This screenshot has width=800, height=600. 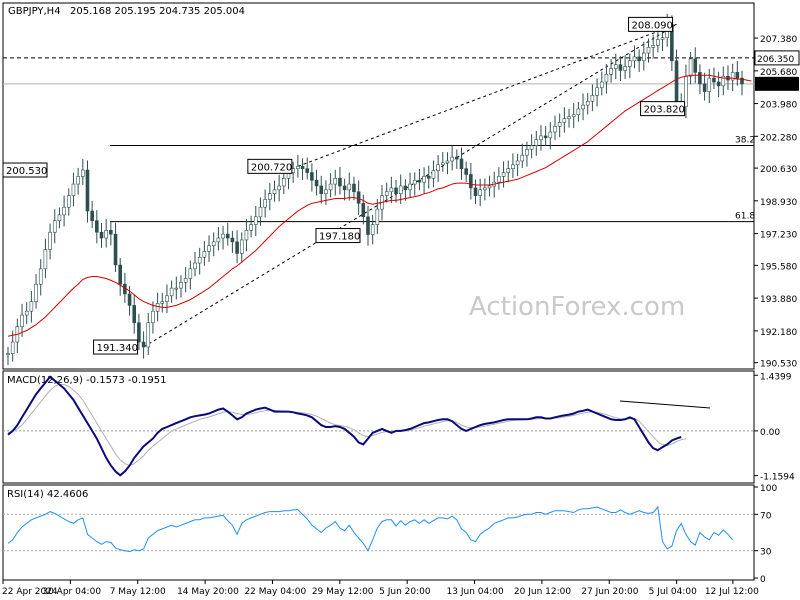 What do you see at coordinates (343, 592) in the screenshot?
I see `time-tick-label: 29 May 12:00` at bounding box center [343, 592].